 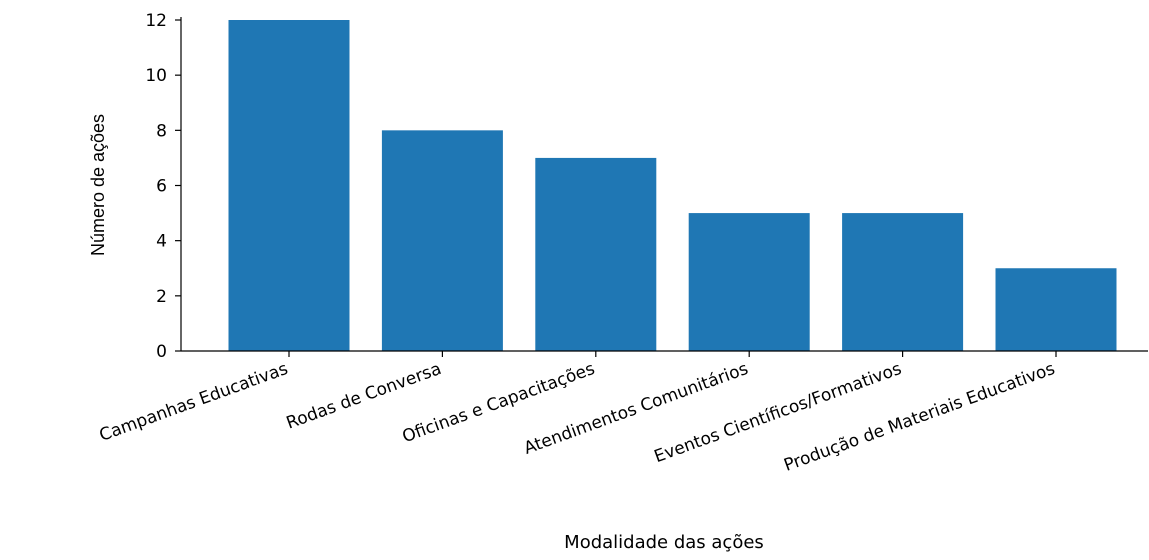 I want to click on y-tick-label: 6, so click(x=161, y=187).